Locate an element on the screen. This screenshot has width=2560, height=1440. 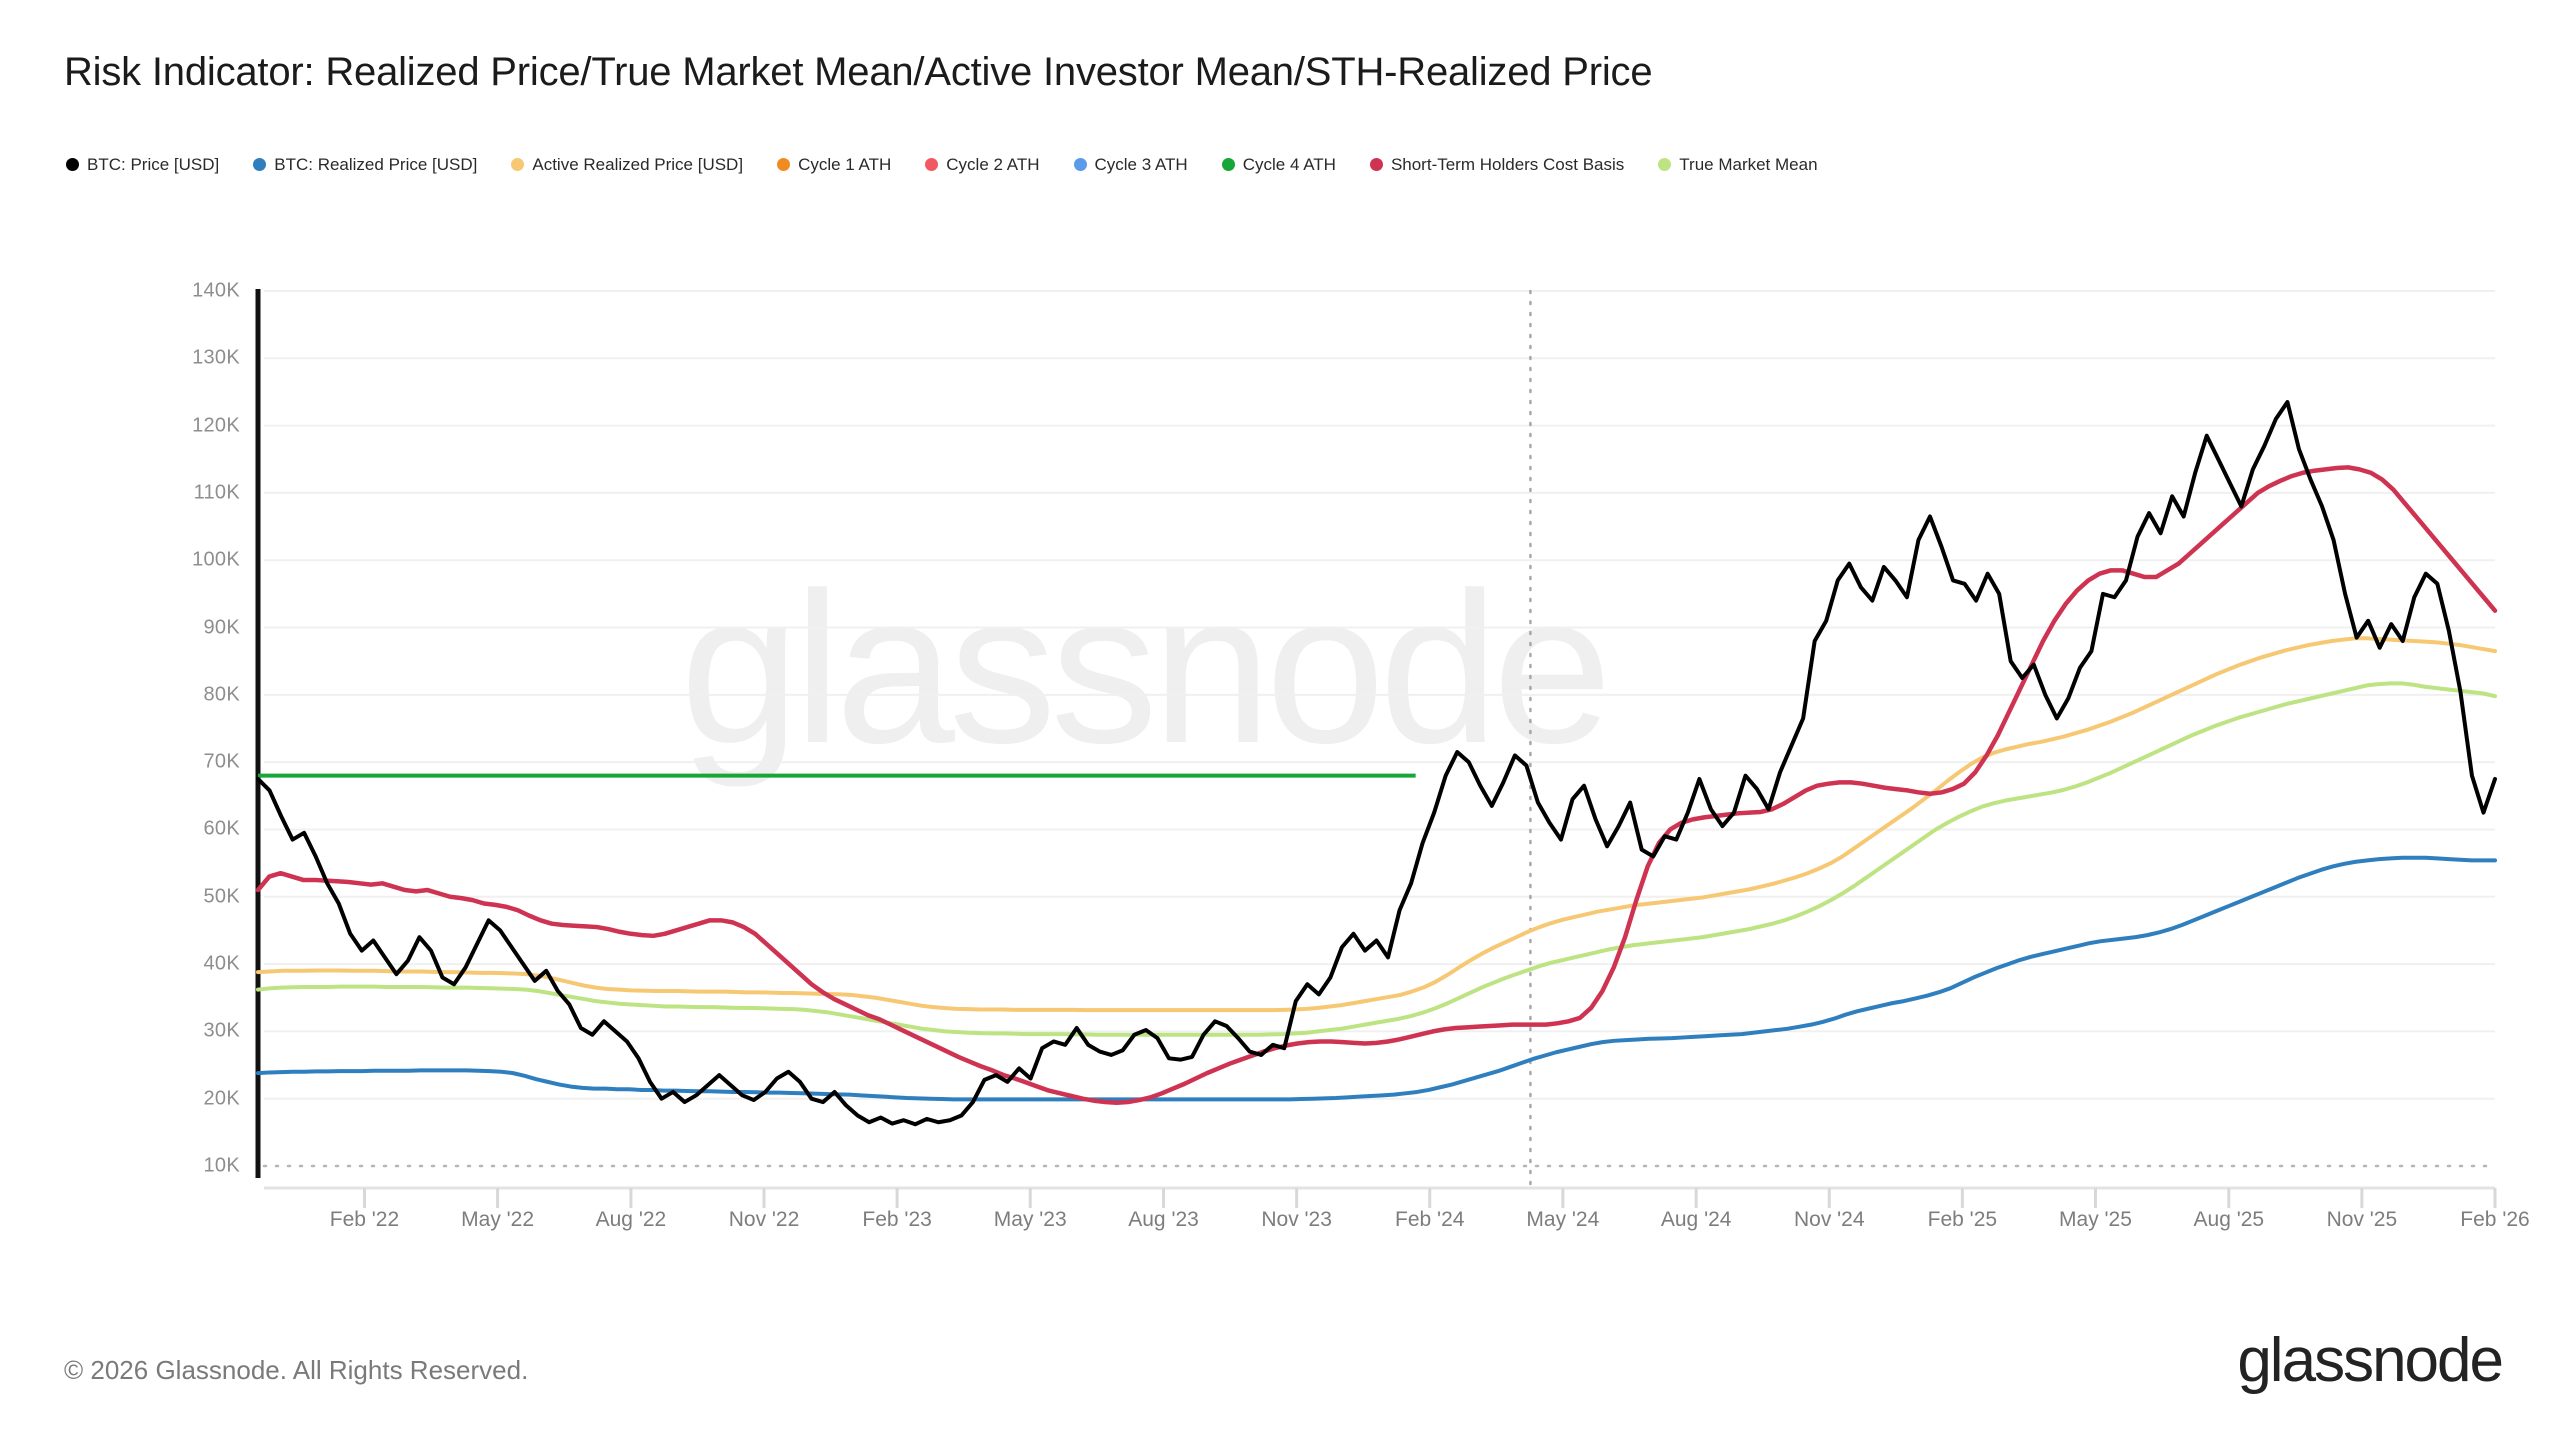
legend-item-label: Cycle 2 ATH is located at coordinates (993, 164).